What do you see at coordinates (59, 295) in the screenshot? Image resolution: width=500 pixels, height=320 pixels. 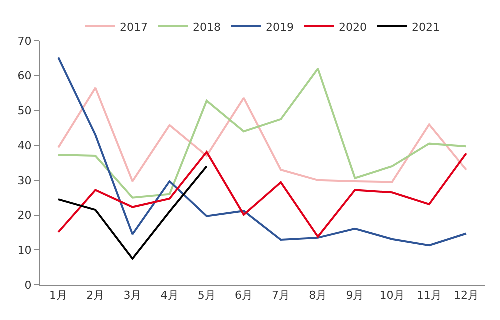 I see `x-tick-label: 1月` at bounding box center [59, 295].